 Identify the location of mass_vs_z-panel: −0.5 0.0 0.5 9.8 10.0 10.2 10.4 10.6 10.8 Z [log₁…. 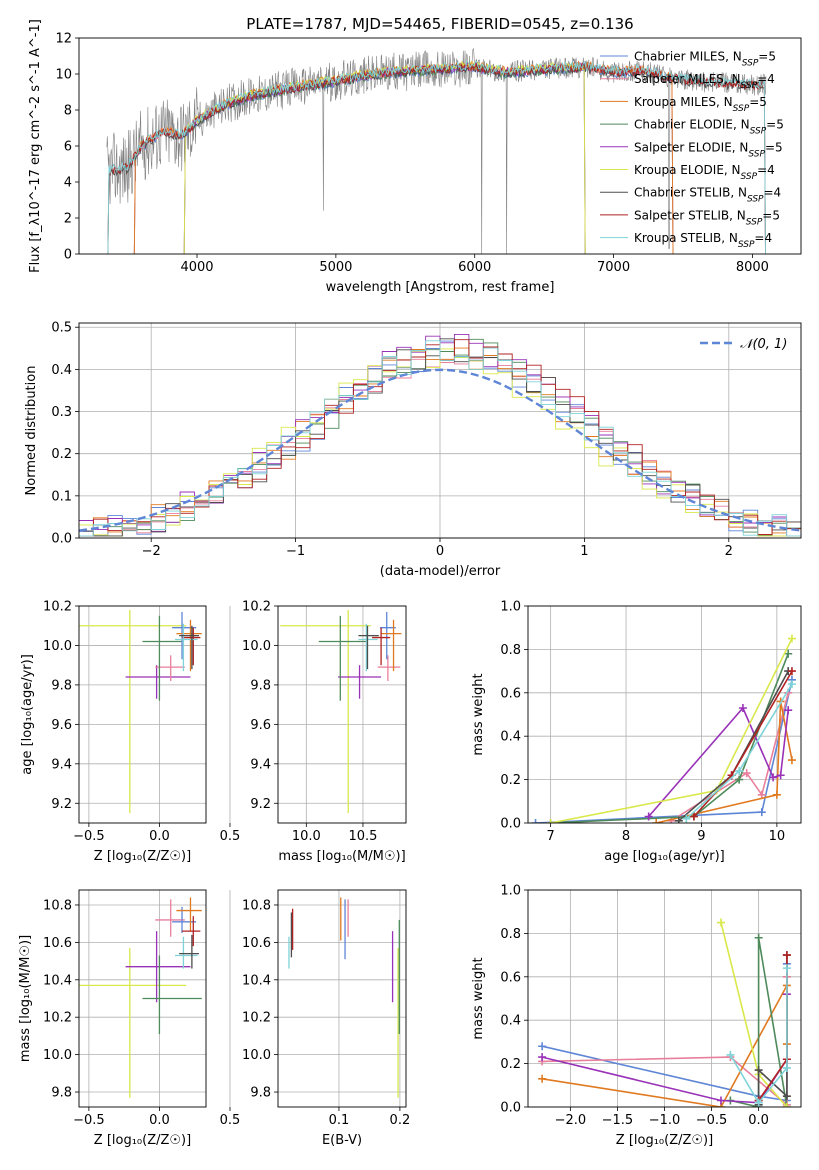
(129, 1018).